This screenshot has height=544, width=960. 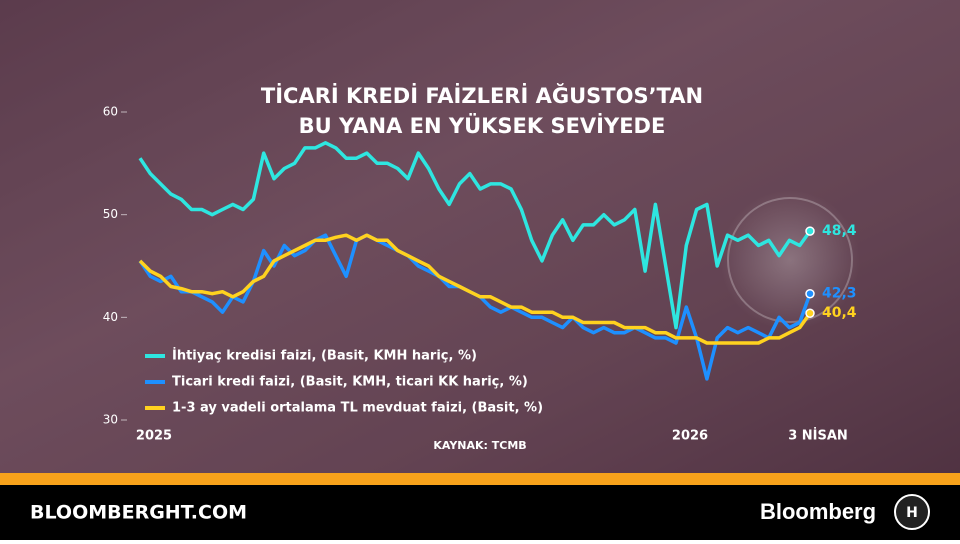 What do you see at coordinates (110, 420) in the screenshot?
I see `y-tick-label: 30` at bounding box center [110, 420].